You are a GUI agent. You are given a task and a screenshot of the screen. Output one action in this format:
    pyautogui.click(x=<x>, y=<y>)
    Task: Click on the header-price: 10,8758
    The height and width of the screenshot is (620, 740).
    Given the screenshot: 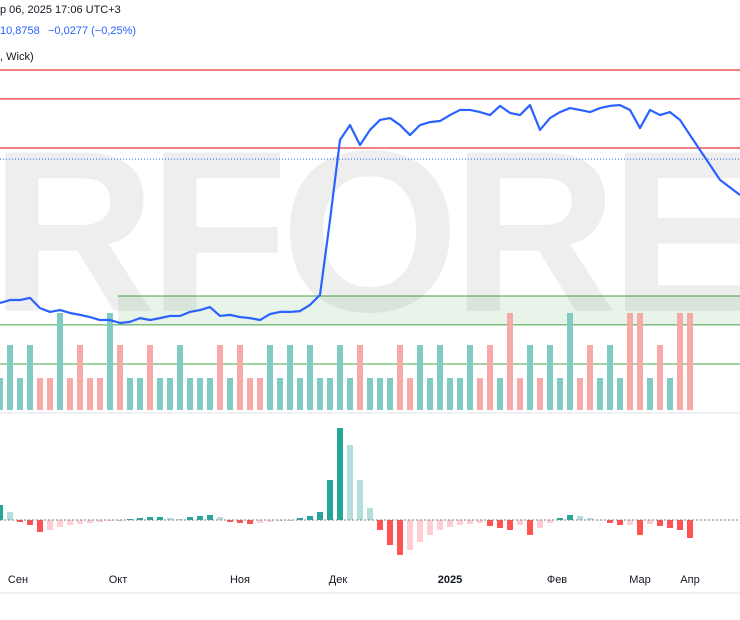 What is the action you would take?
    pyautogui.click(x=20, y=31)
    